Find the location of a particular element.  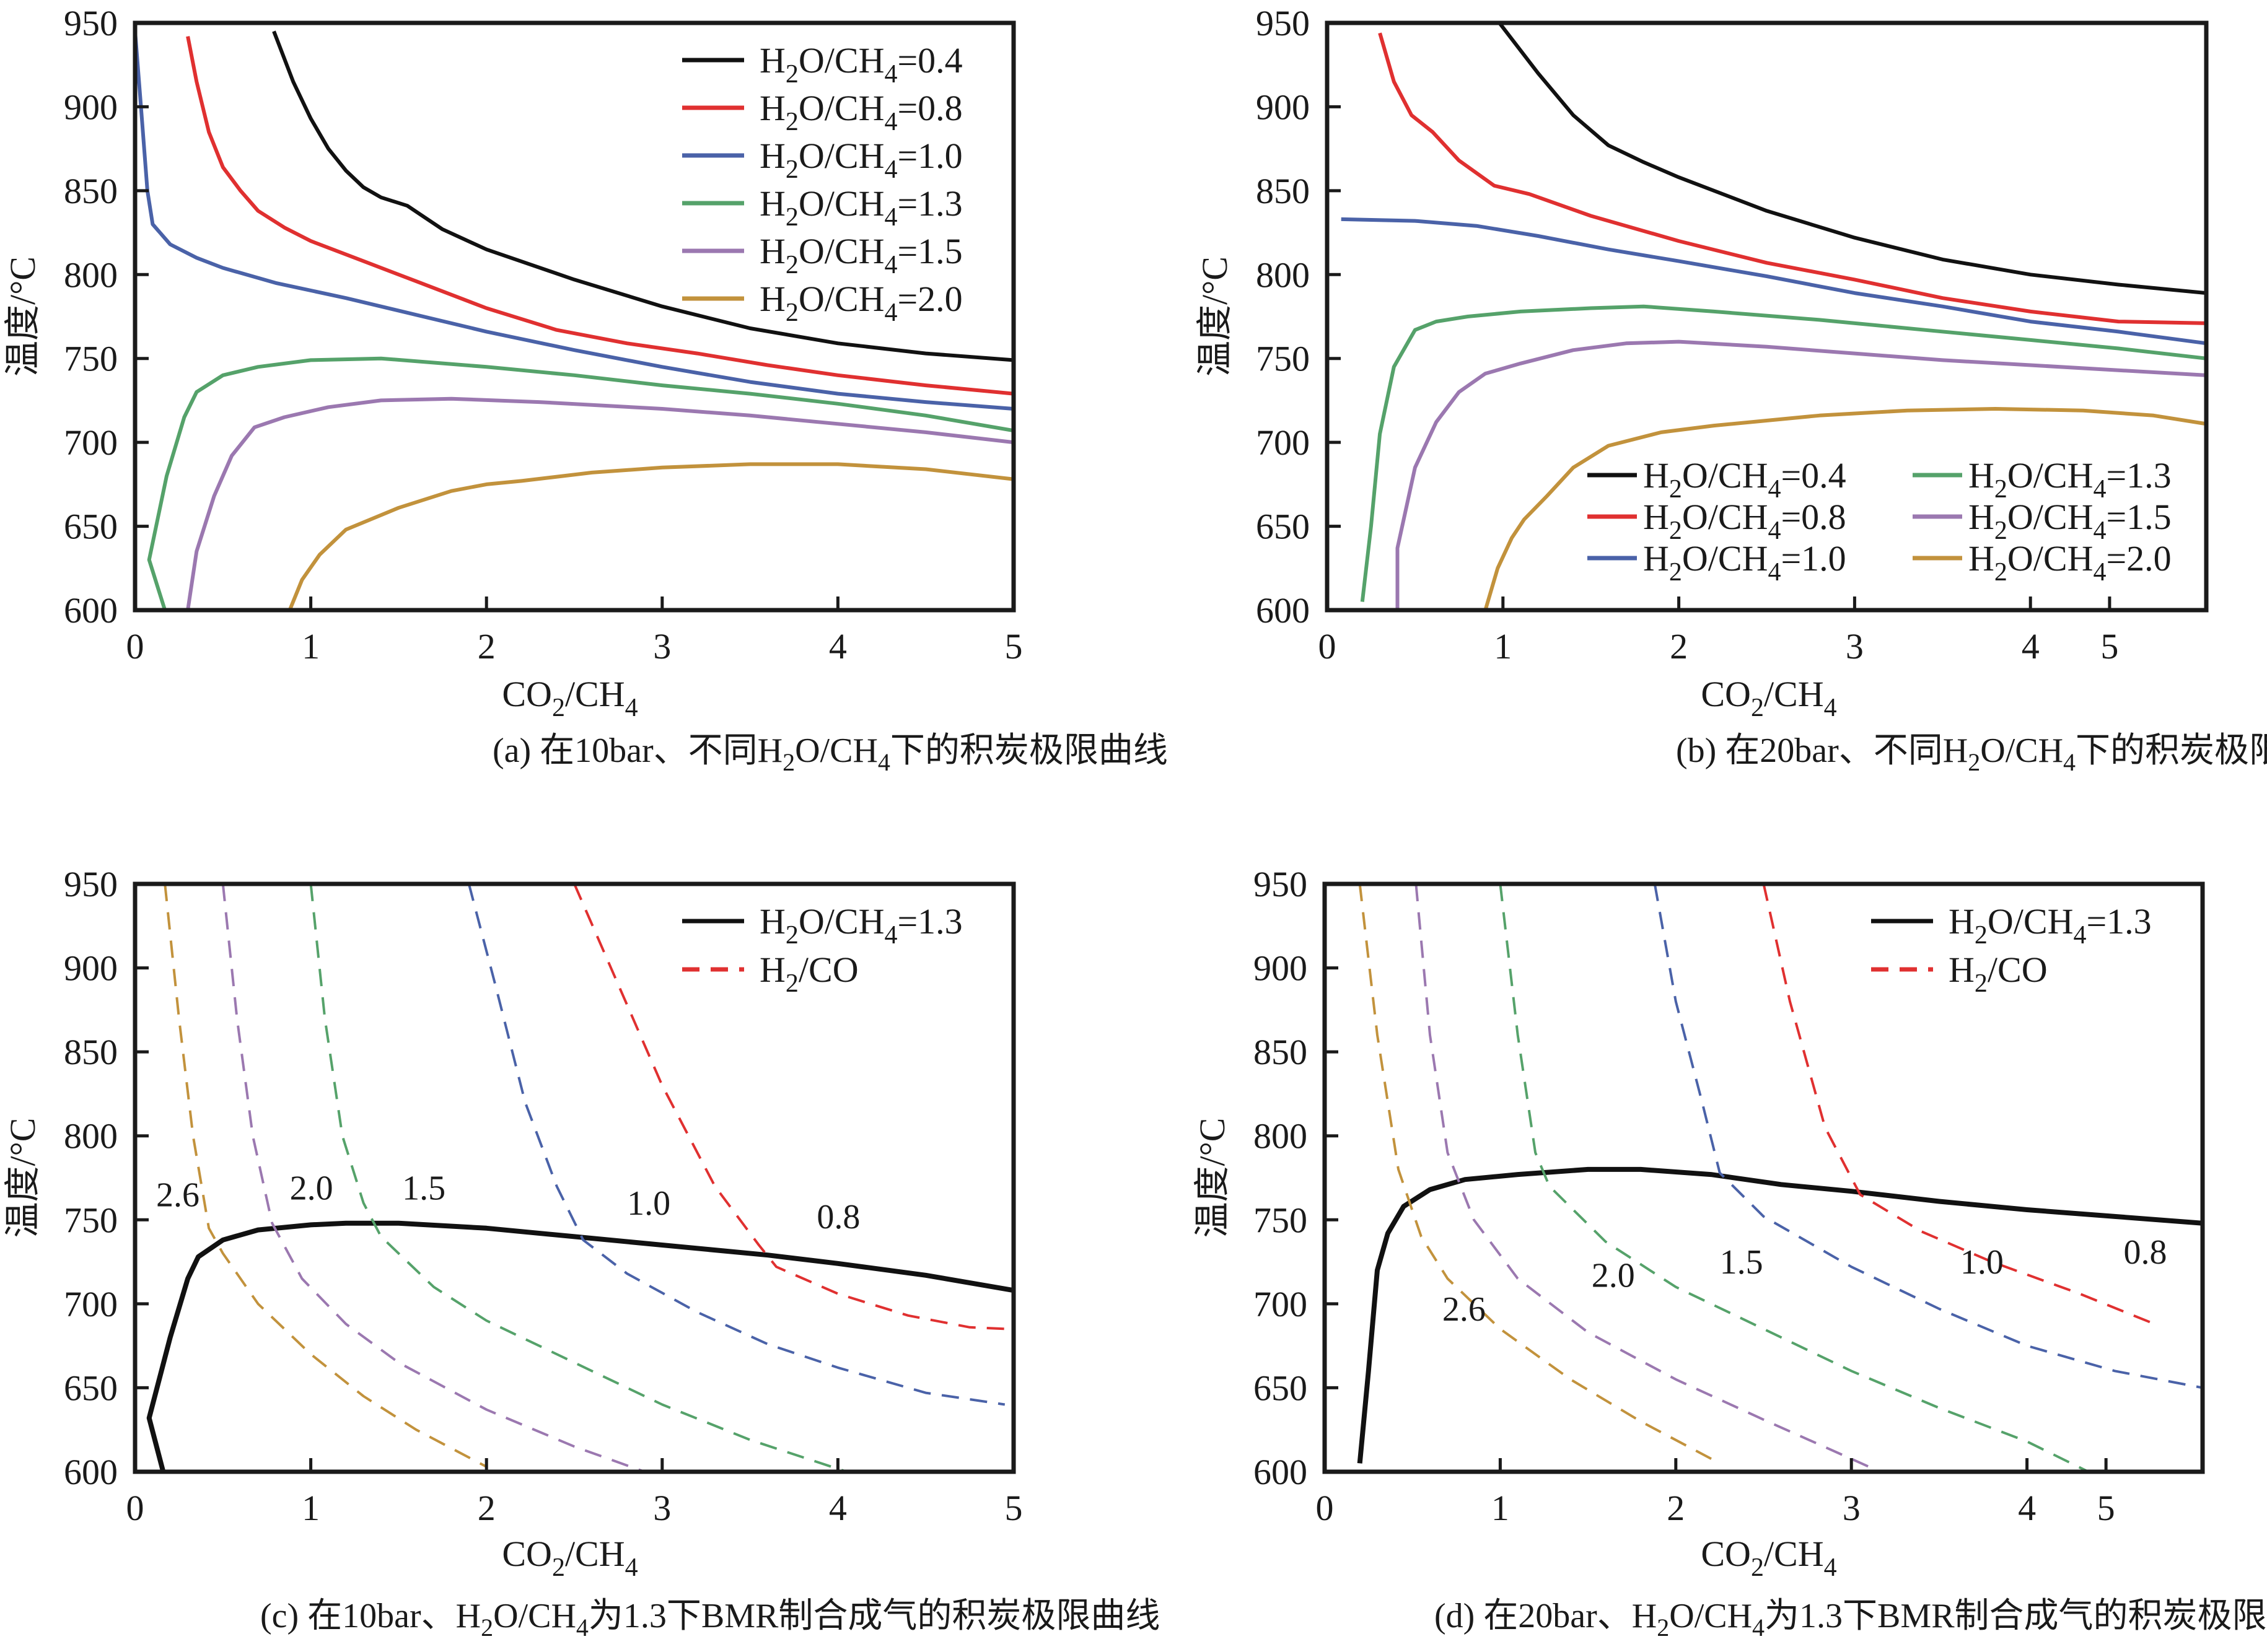

series-line-1-5-dashed is located at coordinates (433, 1178).